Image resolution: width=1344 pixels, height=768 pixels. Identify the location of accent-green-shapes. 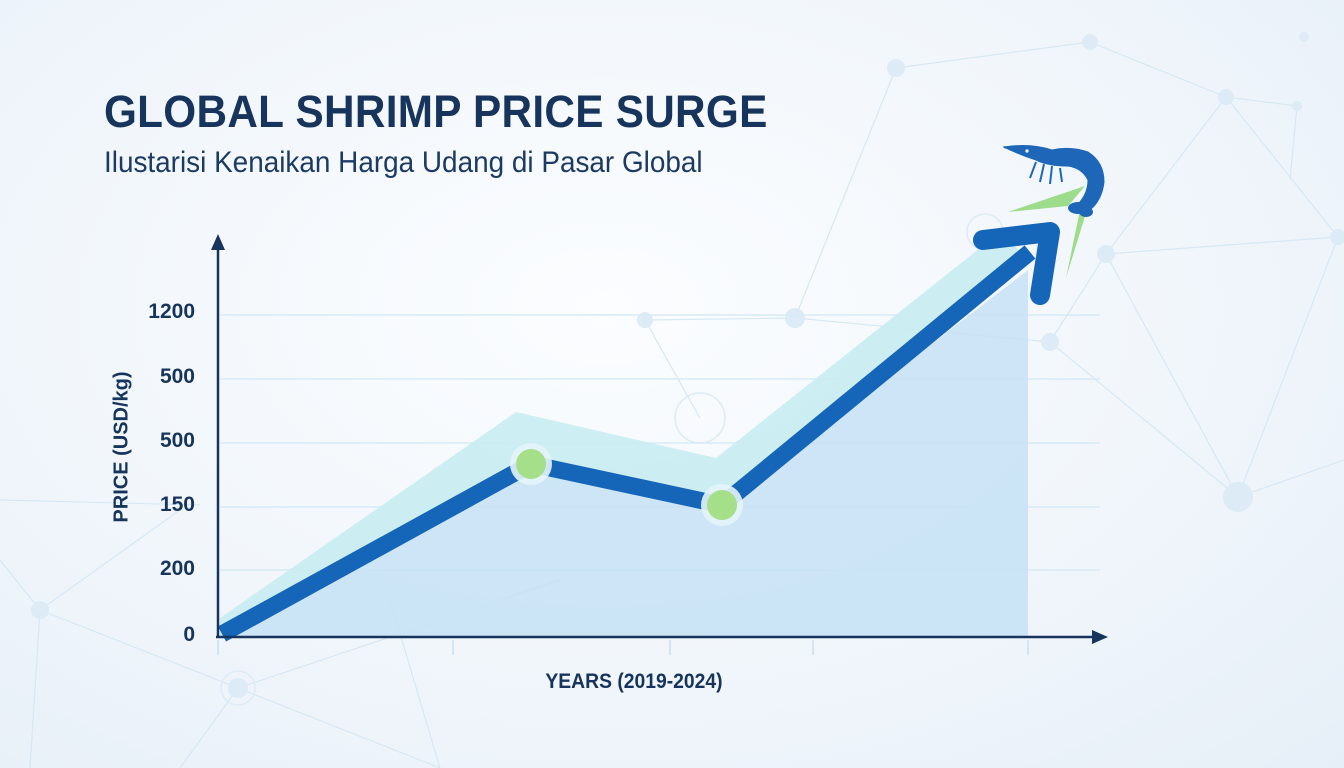
(1049, 232).